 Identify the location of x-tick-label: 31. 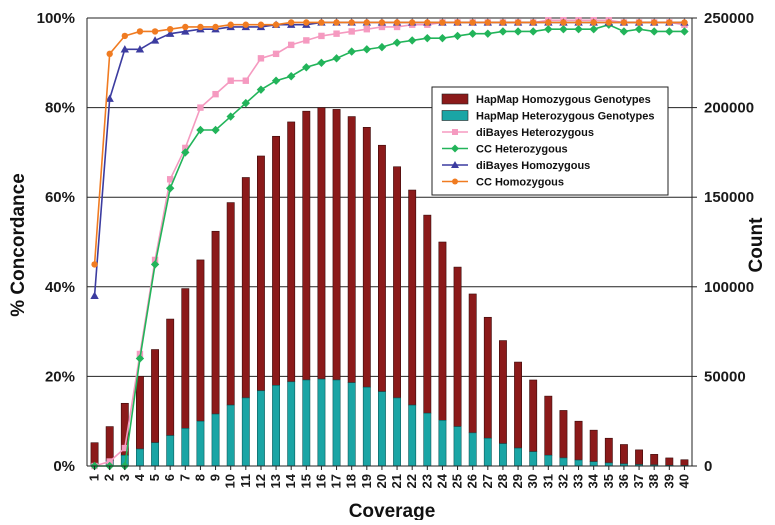
(547, 481).